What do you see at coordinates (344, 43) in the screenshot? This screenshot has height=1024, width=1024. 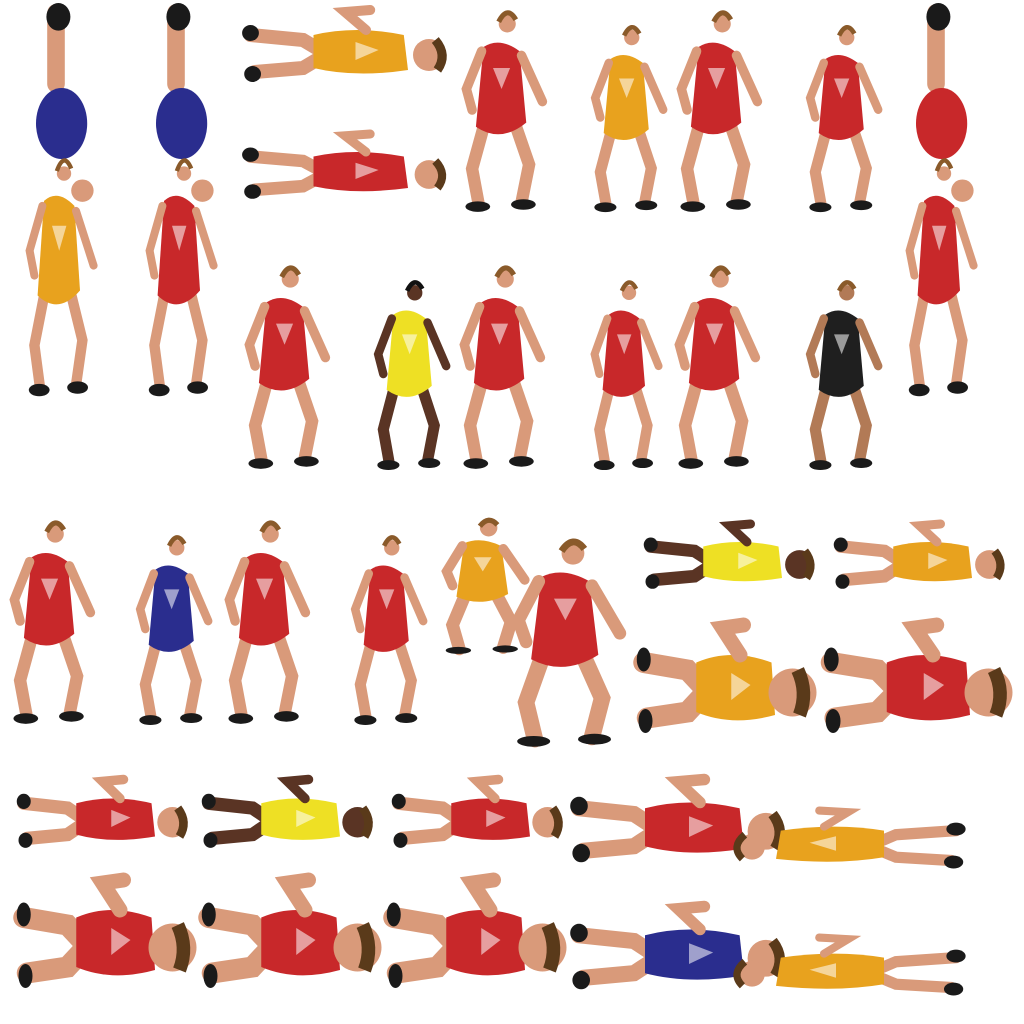 I see `sprite-roll-orange` at bounding box center [344, 43].